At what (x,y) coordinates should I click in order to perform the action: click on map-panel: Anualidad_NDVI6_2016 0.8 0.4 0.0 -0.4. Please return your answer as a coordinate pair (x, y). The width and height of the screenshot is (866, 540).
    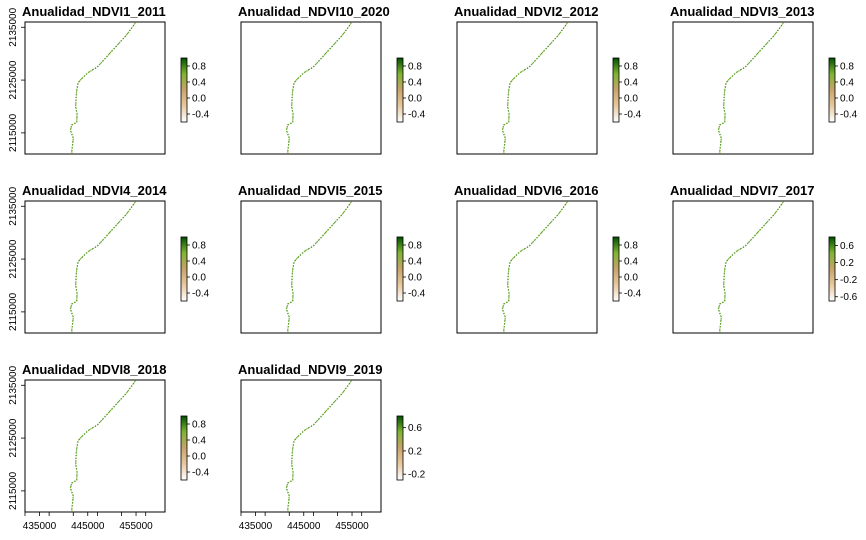
    Looking at the image, I should click on (548, 258).